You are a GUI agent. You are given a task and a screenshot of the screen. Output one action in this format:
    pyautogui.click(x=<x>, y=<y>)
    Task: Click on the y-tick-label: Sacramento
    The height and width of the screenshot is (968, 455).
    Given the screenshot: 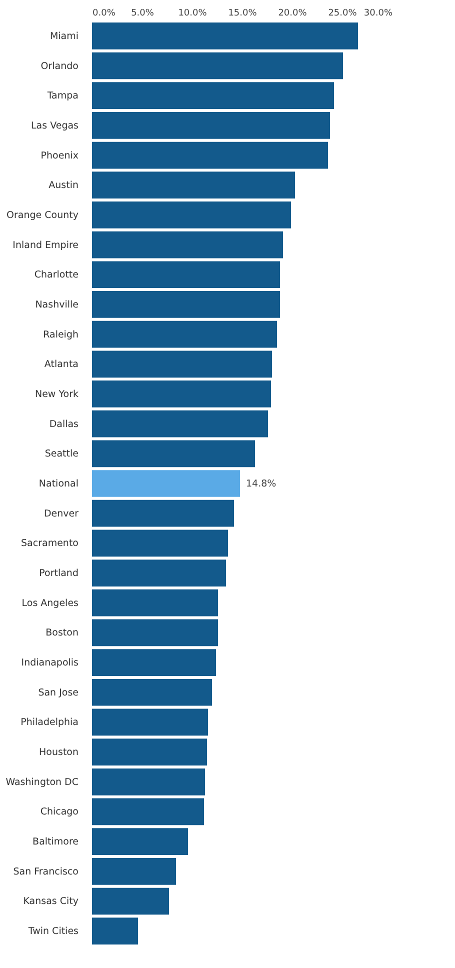 What is the action you would take?
    pyautogui.click(x=50, y=544)
    